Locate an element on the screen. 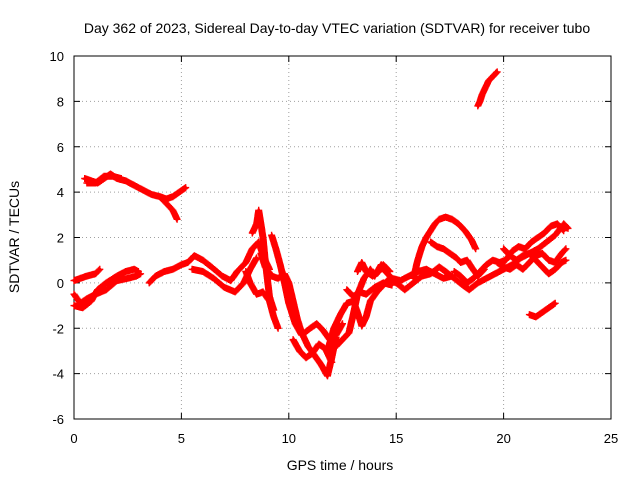 The image size is (640, 480). x-tick-label: 0 is located at coordinates (73, 438).